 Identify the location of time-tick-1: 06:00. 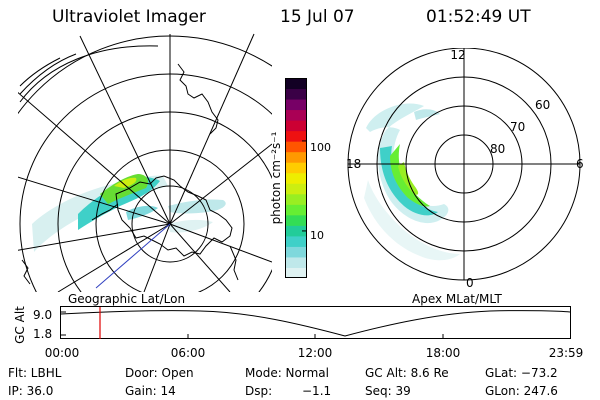
(188, 353).